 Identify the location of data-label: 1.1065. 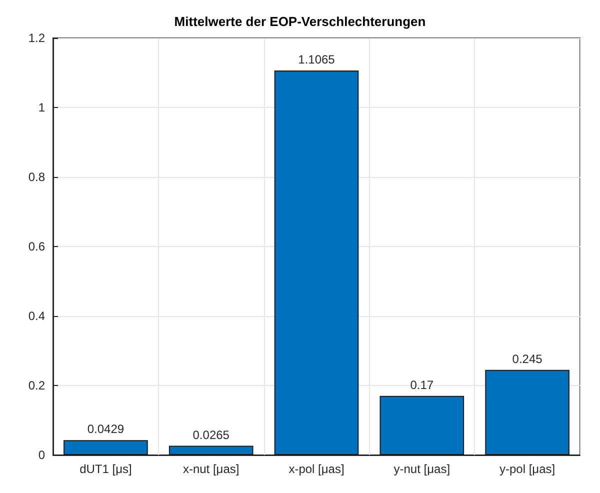
(317, 59).